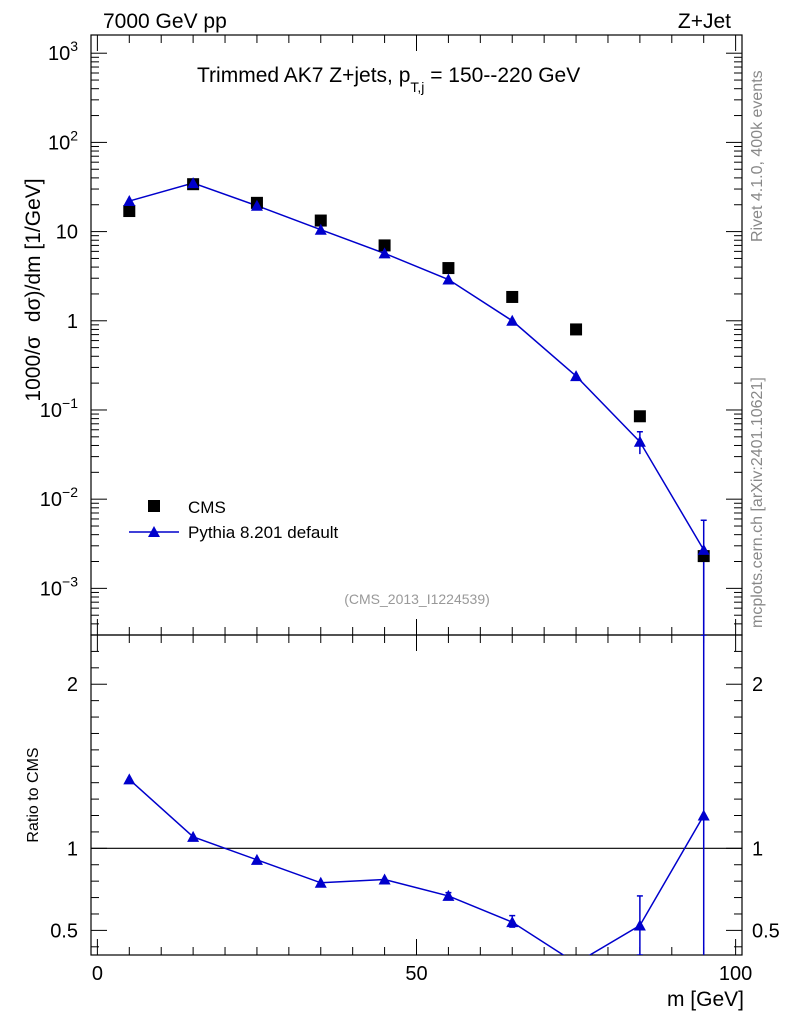 Image resolution: width=786 pixels, height=1024 pixels. I want to click on main-title: Trimmed AK7 Z+jets, pT,j = 150--220 GeV, so click(388, 79).